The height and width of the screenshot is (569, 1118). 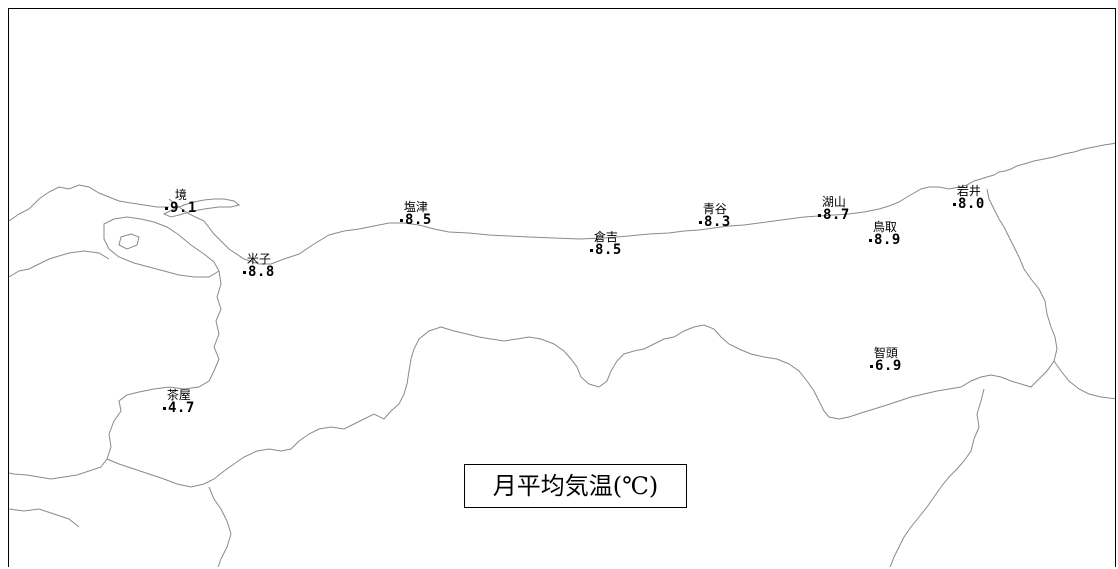 I want to click on station-name: 岩井, so click(x=968, y=191).